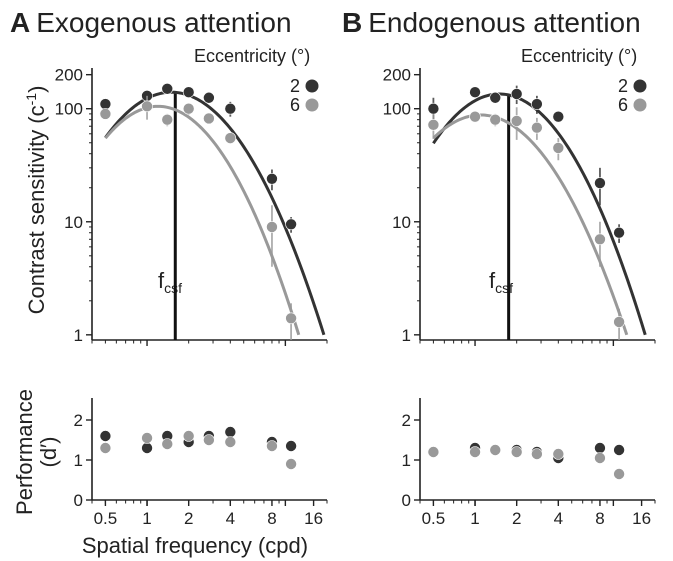 The image size is (673, 561). Describe the element at coordinates (406, 335) in the screenshot. I see `panel-b-y-tick-label: 1` at that location.